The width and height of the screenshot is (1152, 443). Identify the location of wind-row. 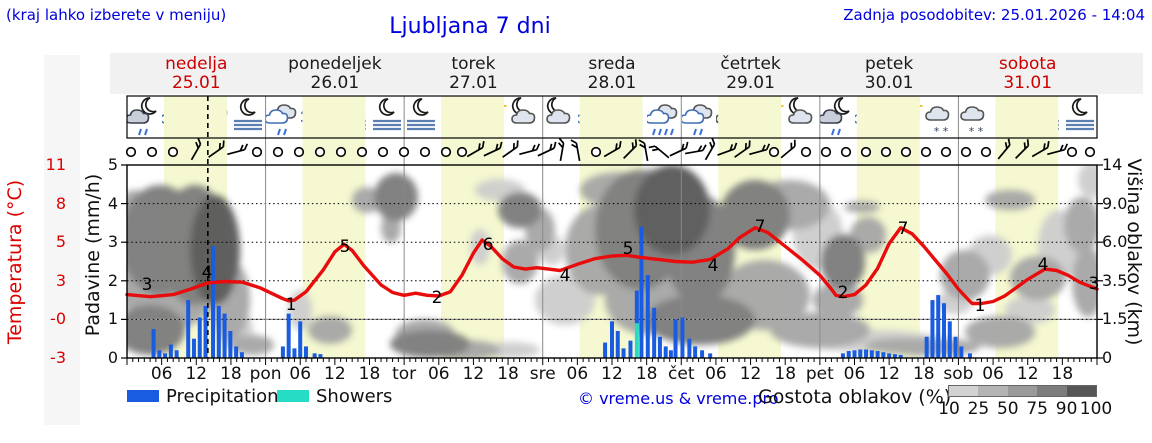
(610, 149).